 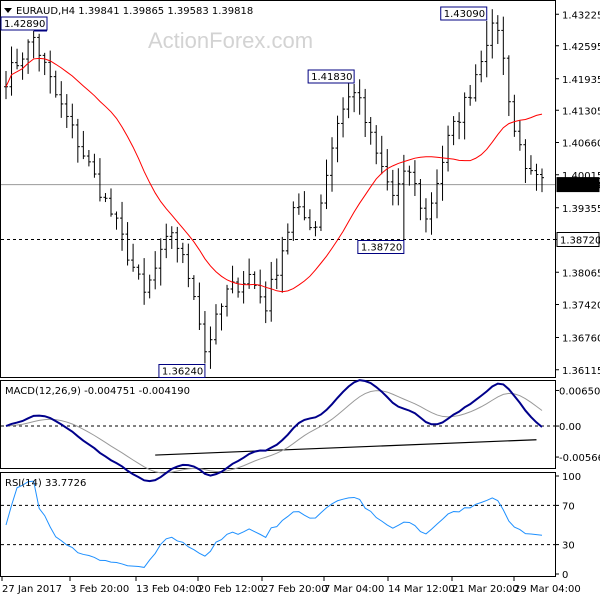 I want to click on time-axis-label: 21 Mar 20:00, so click(x=485, y=589).